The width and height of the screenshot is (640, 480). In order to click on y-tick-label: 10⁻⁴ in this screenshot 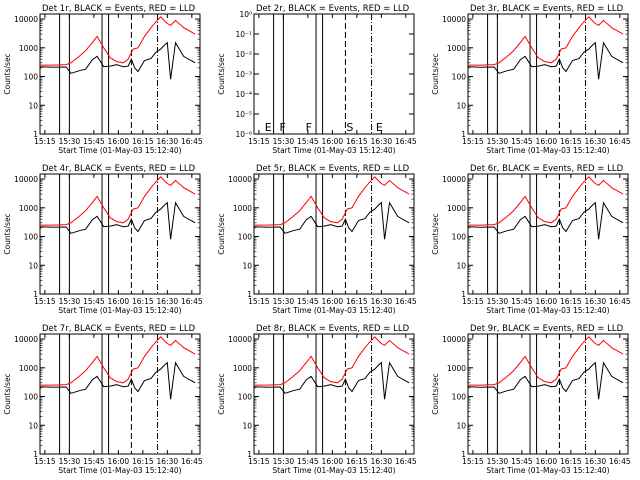, I will do `click(243, 94)`.